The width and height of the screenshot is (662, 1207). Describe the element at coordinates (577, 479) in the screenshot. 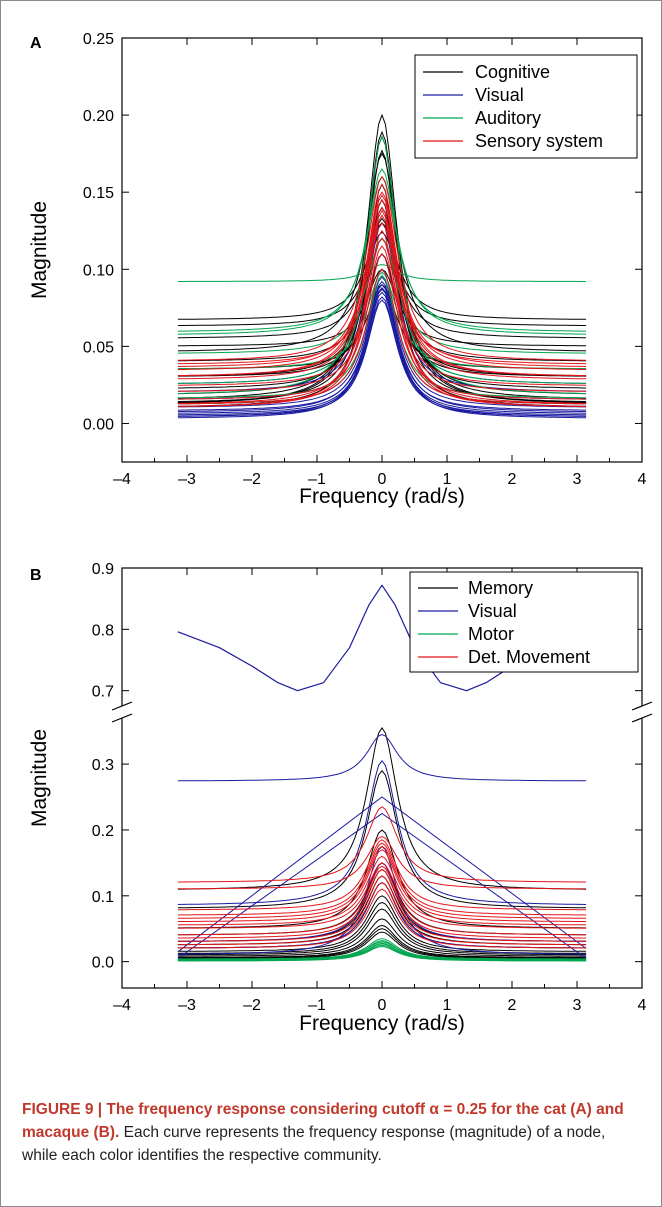

I see `panel-a-xtick-label: 3` at that location.